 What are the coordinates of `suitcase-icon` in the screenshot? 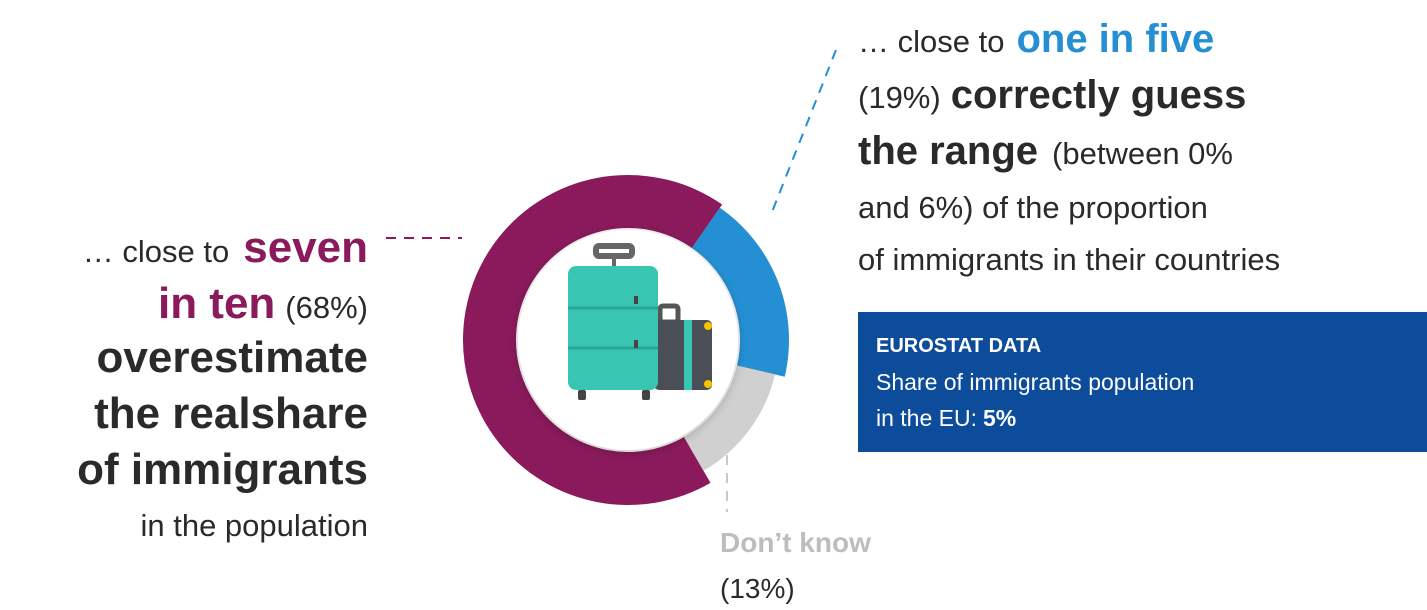 It's located at (640, 321).